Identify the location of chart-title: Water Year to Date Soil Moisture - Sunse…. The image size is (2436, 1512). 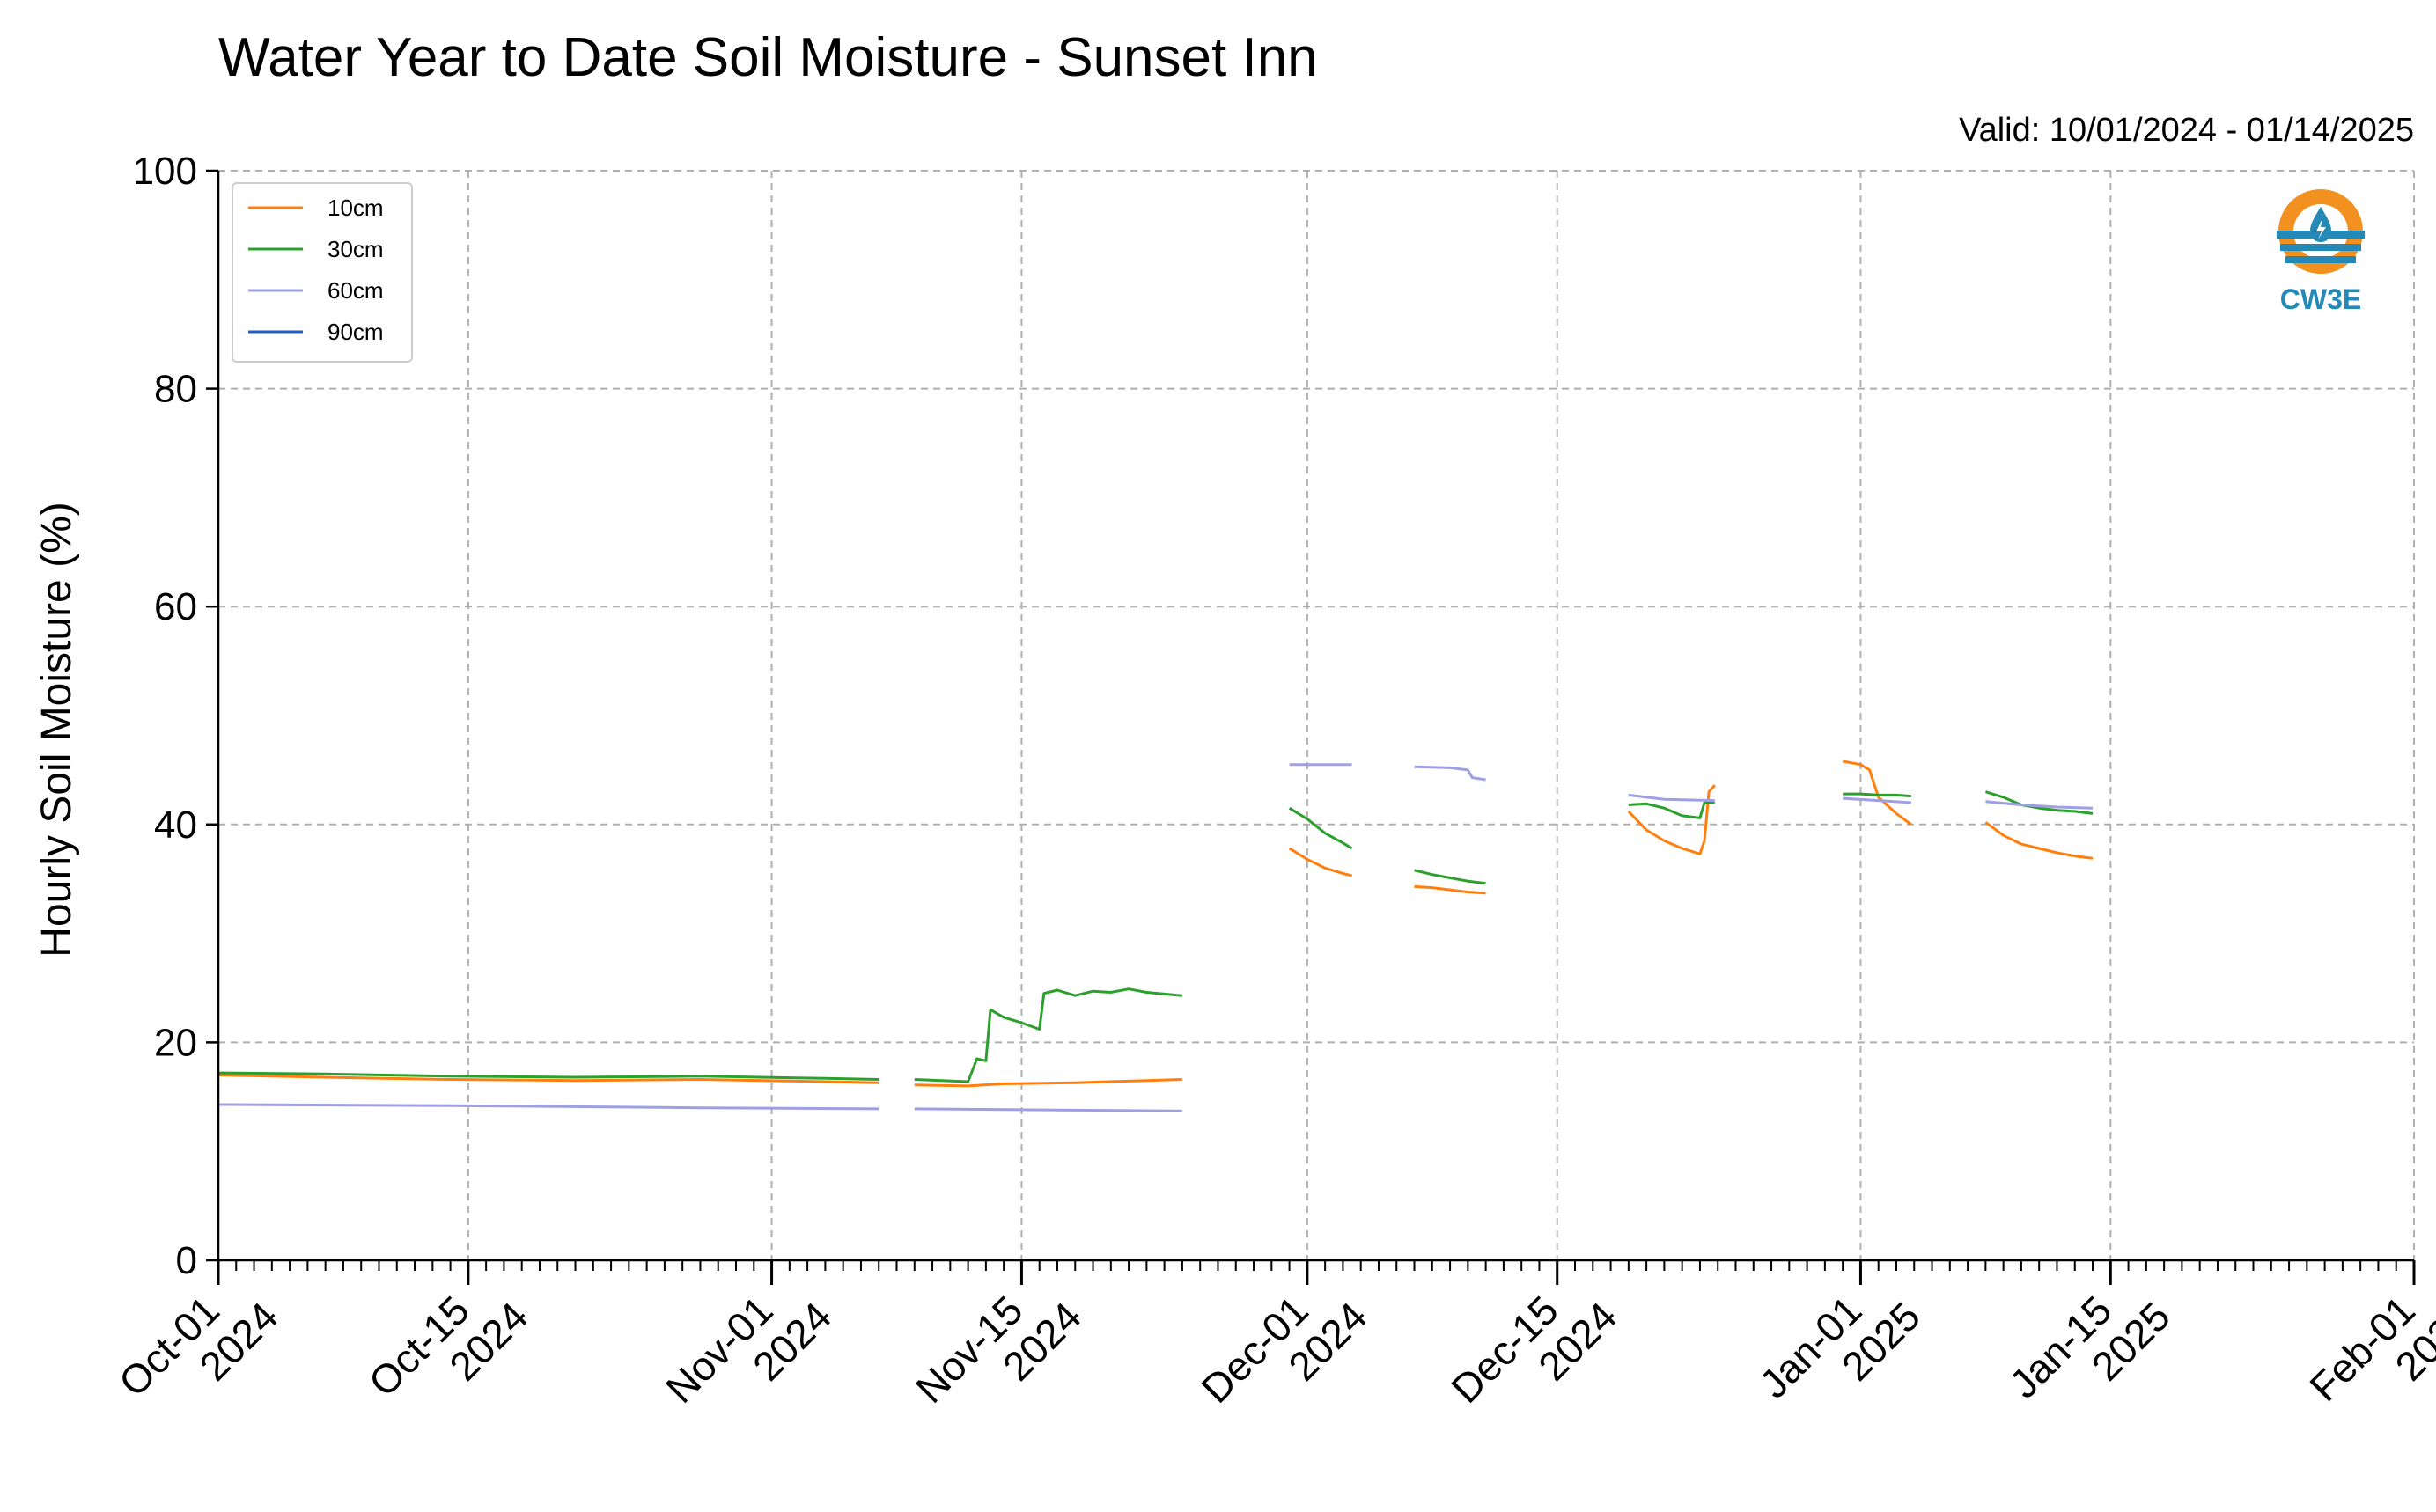
(768, 57).